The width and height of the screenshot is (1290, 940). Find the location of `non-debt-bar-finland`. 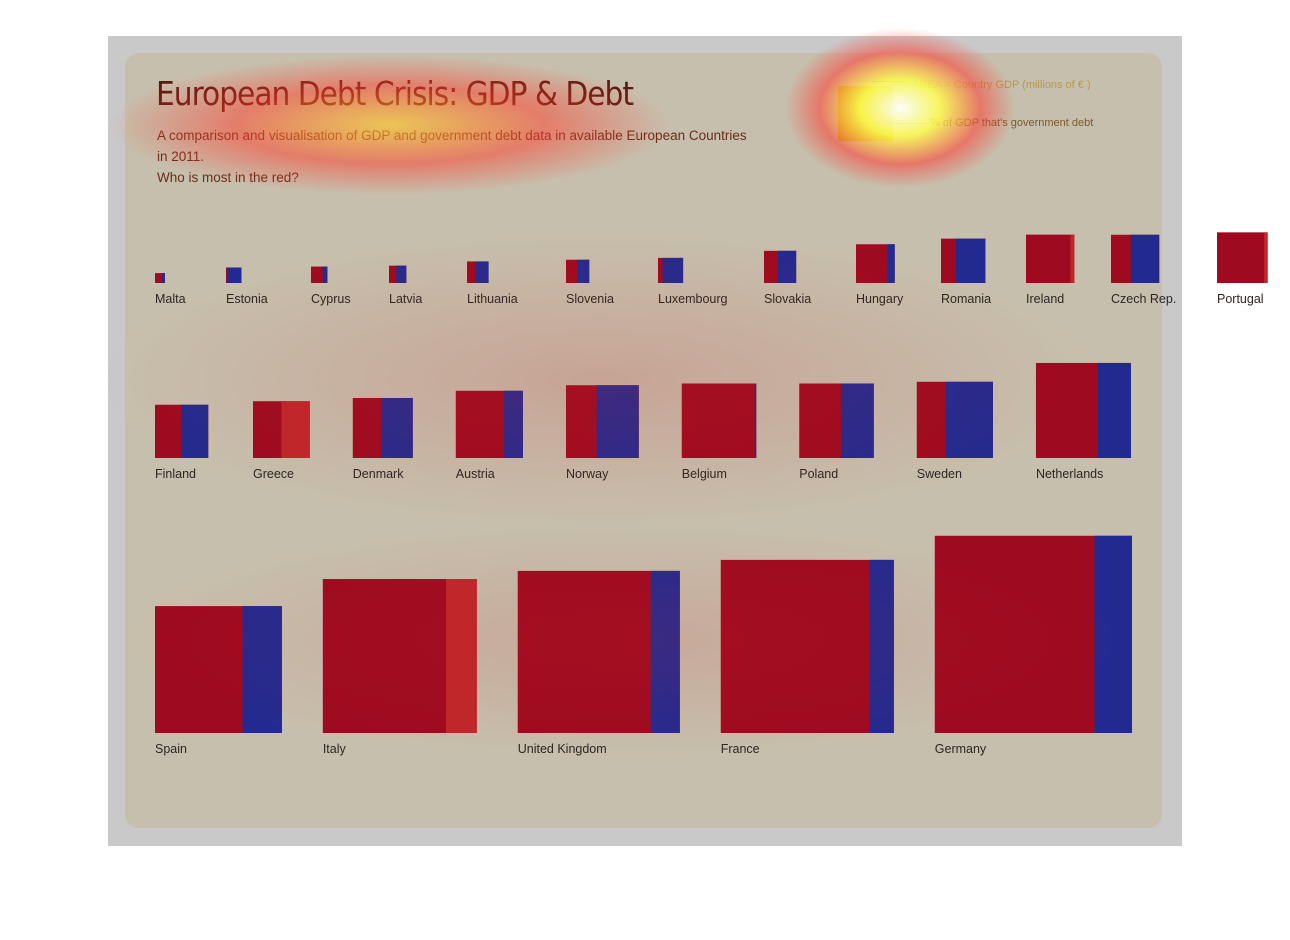

non-debt-bar-finland is located at coordinates (195, 431).